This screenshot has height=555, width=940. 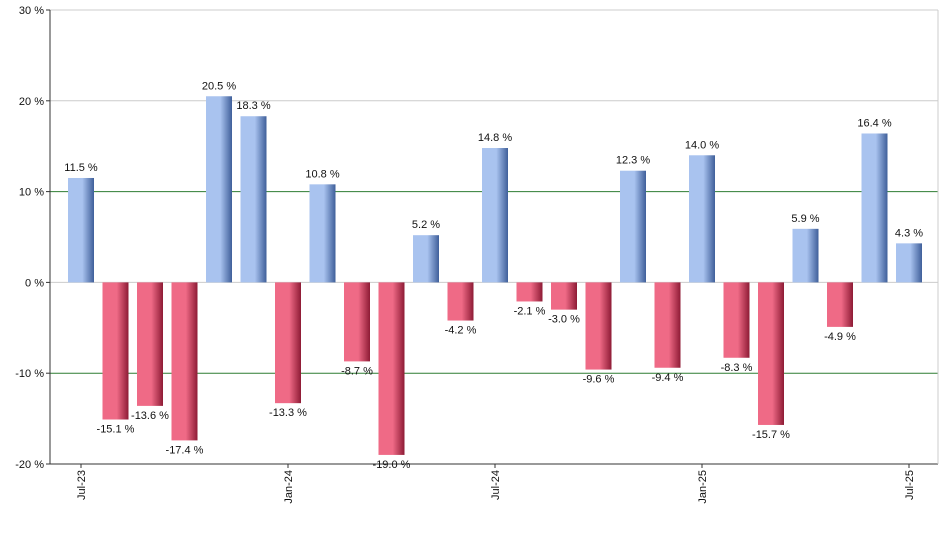 I want to click on bar-value-label: -8.7 %, so click(x=357, y=371).